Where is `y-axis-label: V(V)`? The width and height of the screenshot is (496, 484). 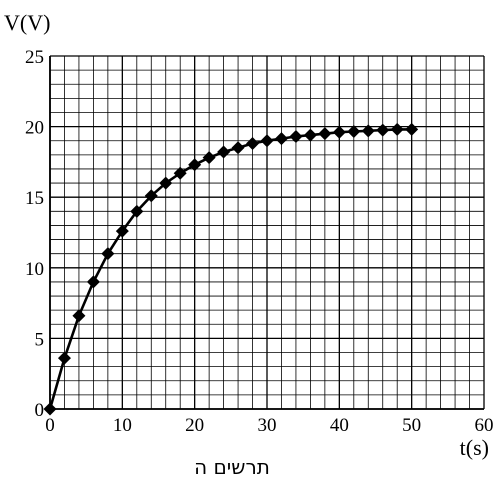
y-axis-label: V(V) is located at coordinates (27, 22).